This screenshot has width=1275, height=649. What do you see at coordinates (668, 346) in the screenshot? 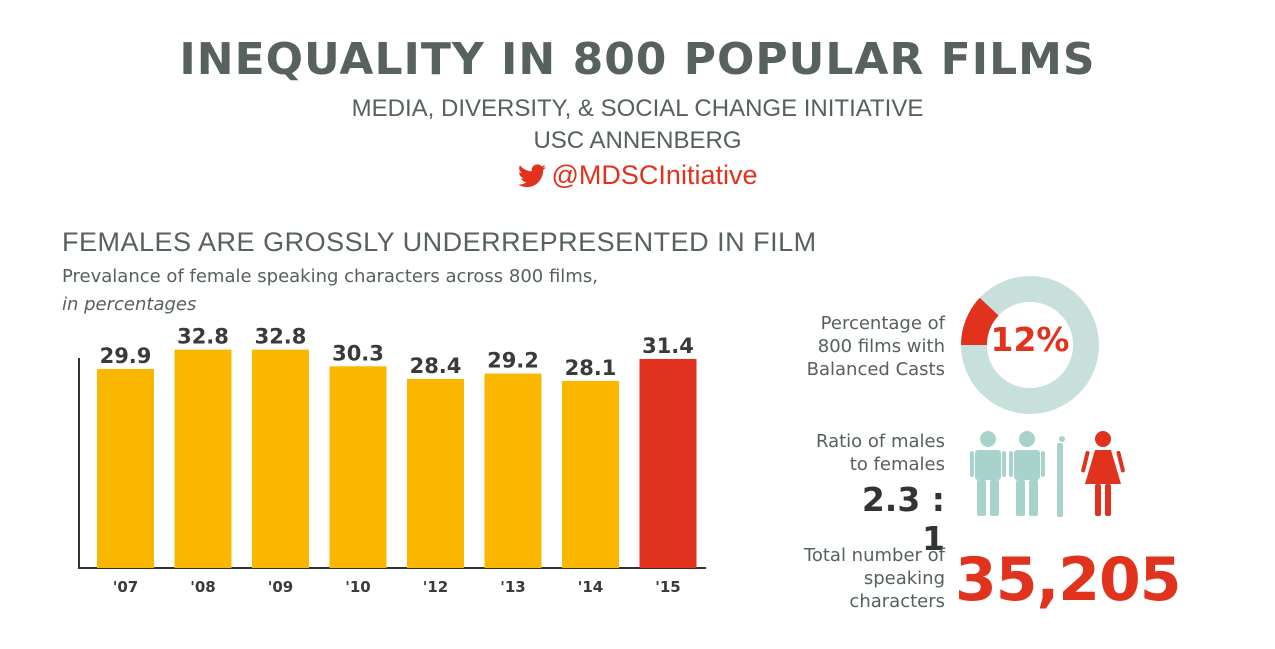
I see `bar-value-label: 31.4` at bounding box center [668, 346].